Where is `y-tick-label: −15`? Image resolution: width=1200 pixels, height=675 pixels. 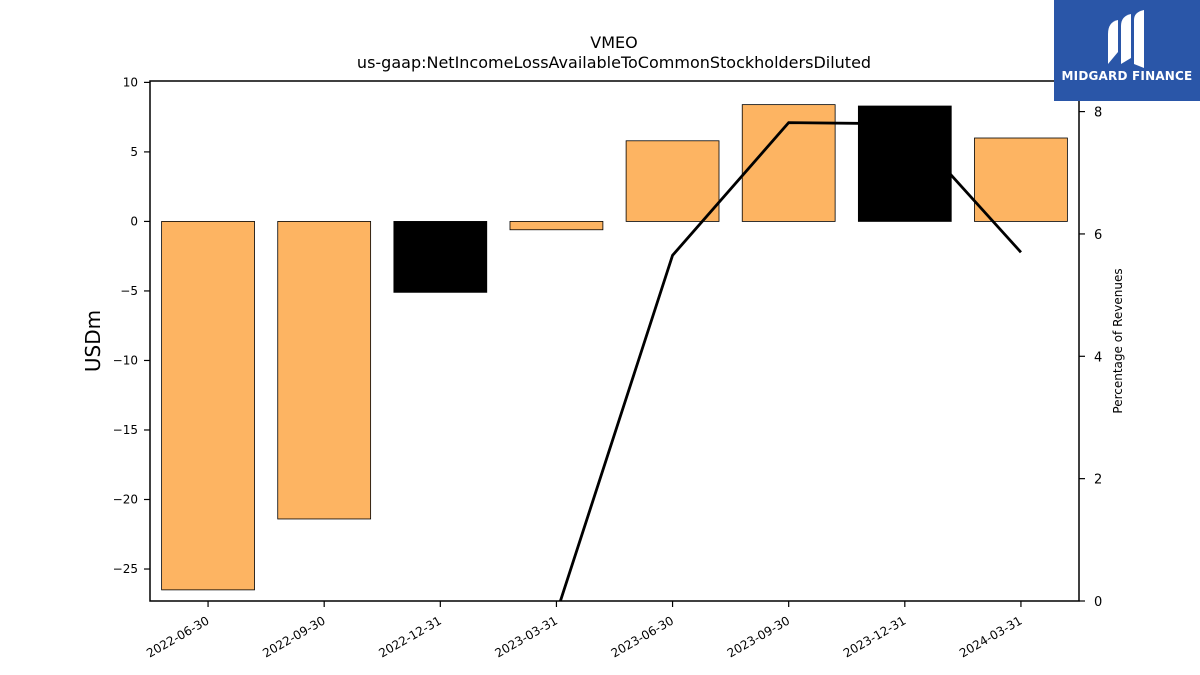 y-tick-label: −15 is located at coordinates (125, 430).